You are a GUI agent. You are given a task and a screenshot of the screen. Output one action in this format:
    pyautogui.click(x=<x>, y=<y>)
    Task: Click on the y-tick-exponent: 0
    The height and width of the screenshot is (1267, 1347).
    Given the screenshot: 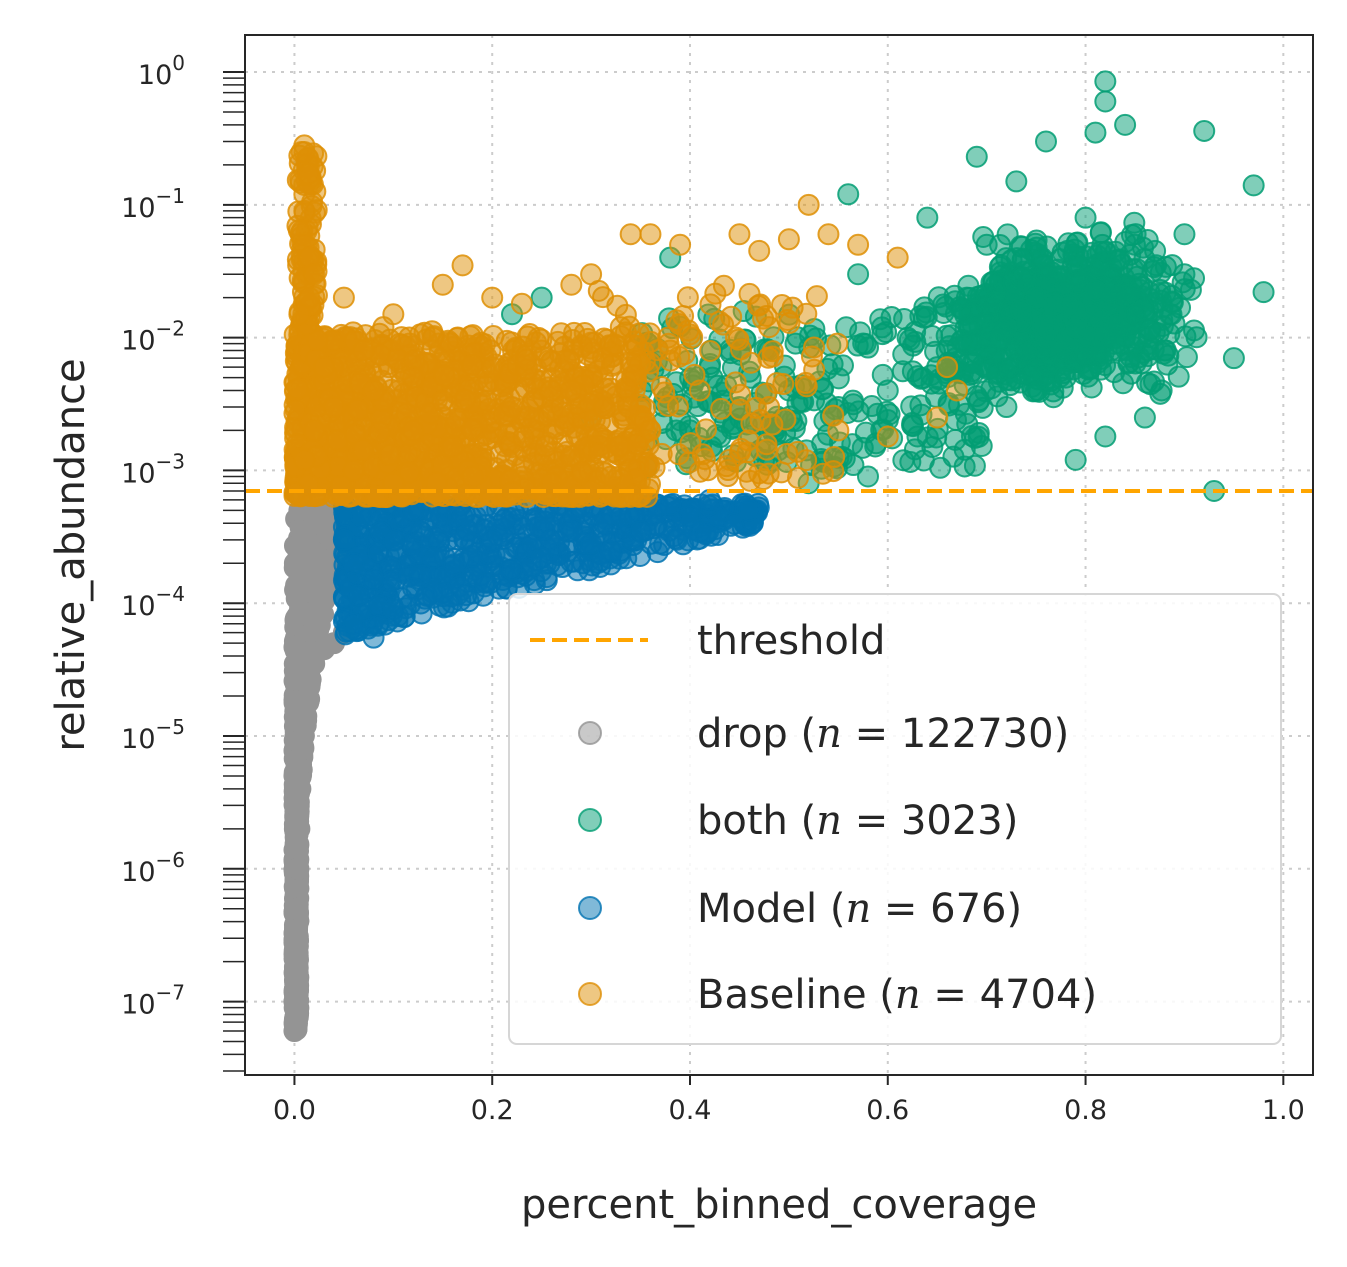 What is the action you would take?
    pyautogui.click(x=178, y=63)
    